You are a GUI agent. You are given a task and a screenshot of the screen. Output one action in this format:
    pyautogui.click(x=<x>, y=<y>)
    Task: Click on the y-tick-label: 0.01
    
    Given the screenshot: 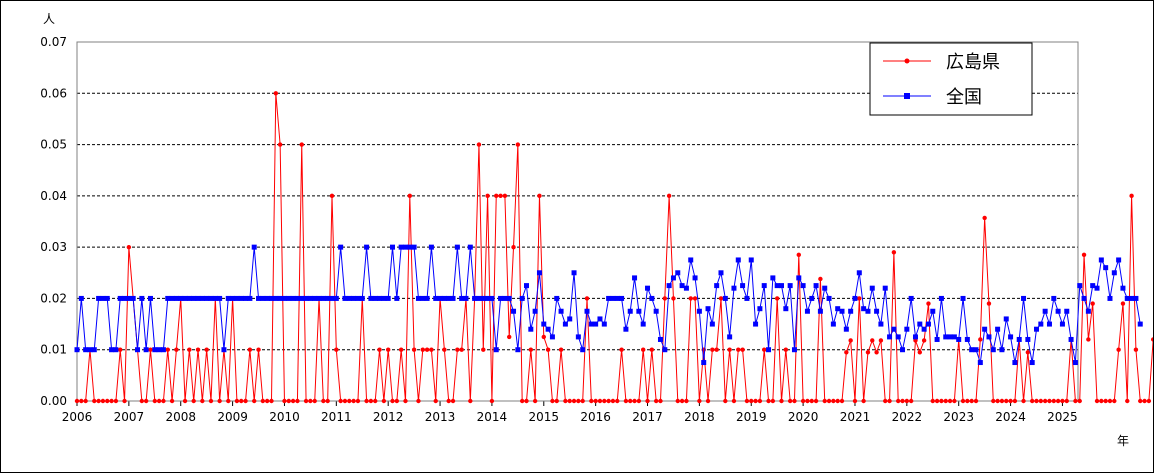 What is the action you would take?
    pyautogui.click(x=53, y=350)
    